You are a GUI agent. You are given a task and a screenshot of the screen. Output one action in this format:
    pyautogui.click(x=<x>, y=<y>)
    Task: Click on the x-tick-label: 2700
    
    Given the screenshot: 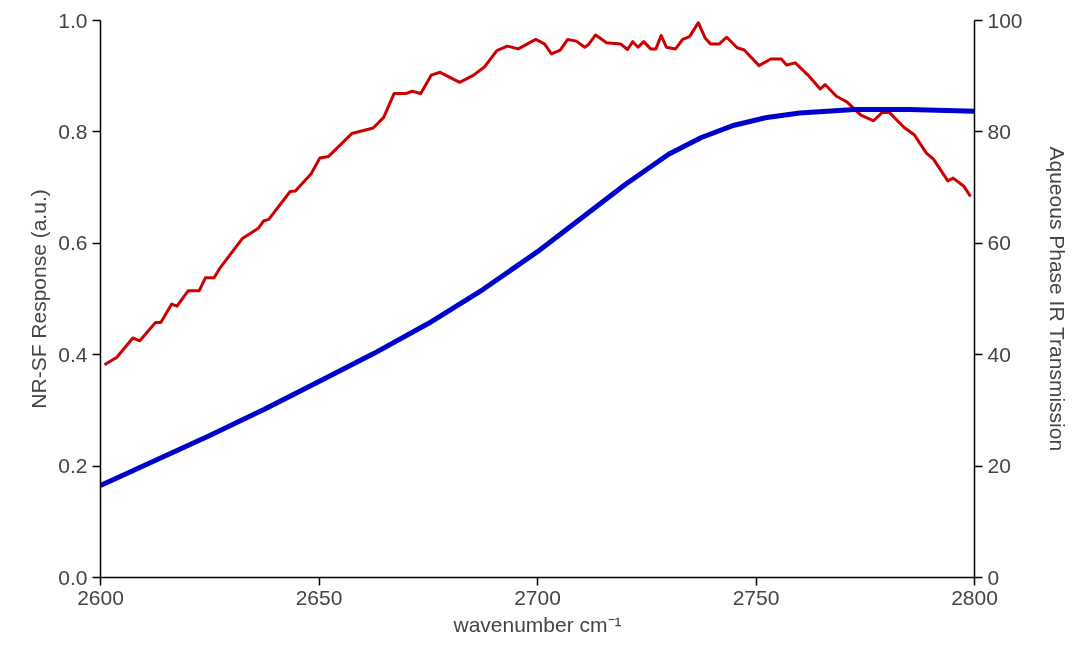 What is the action you would take?
    pyautogui.click(x=537, y=597)
    